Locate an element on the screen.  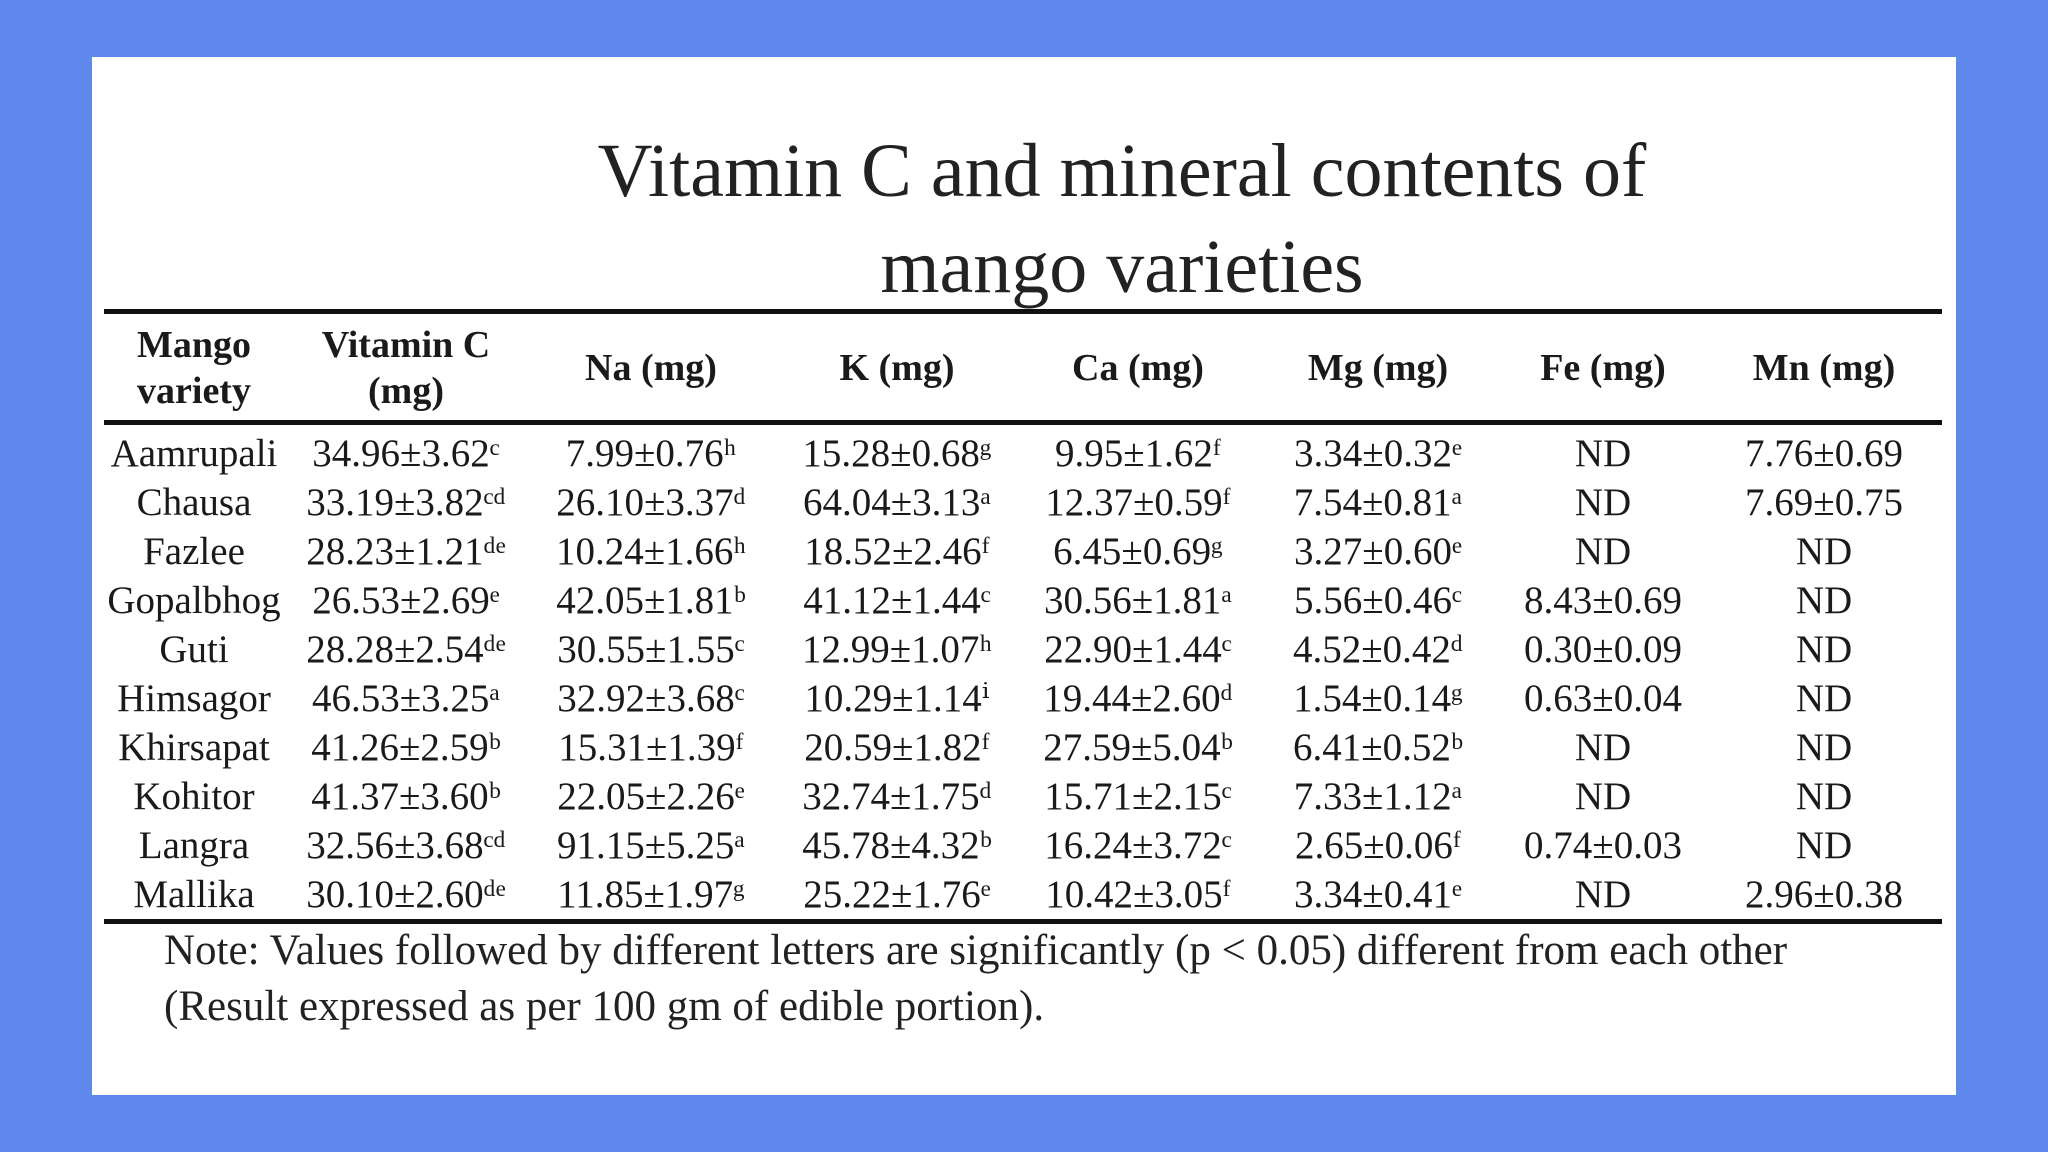
value-cell: 19.44±2.60ᵈ is located at coordinates (1138, 698).